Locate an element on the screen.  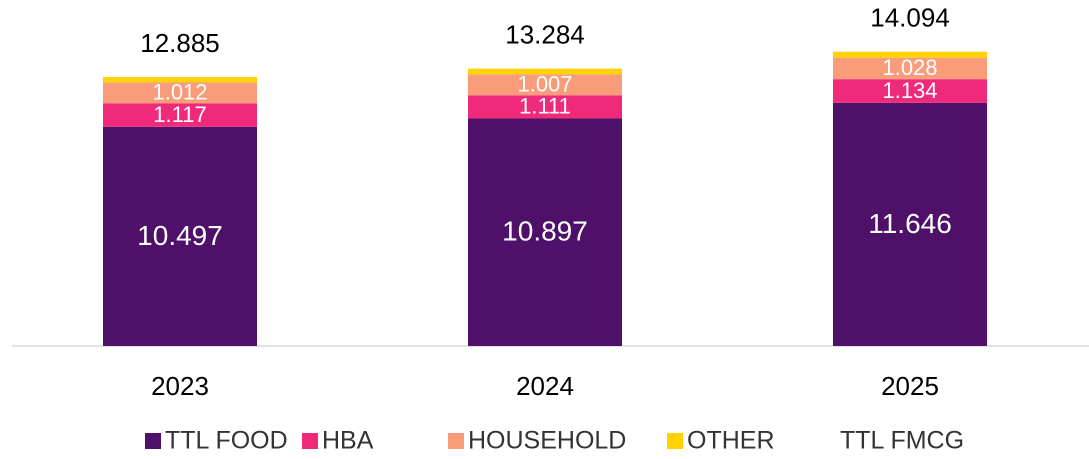
data-label: 1.007 is located at coordinates (544, 84).